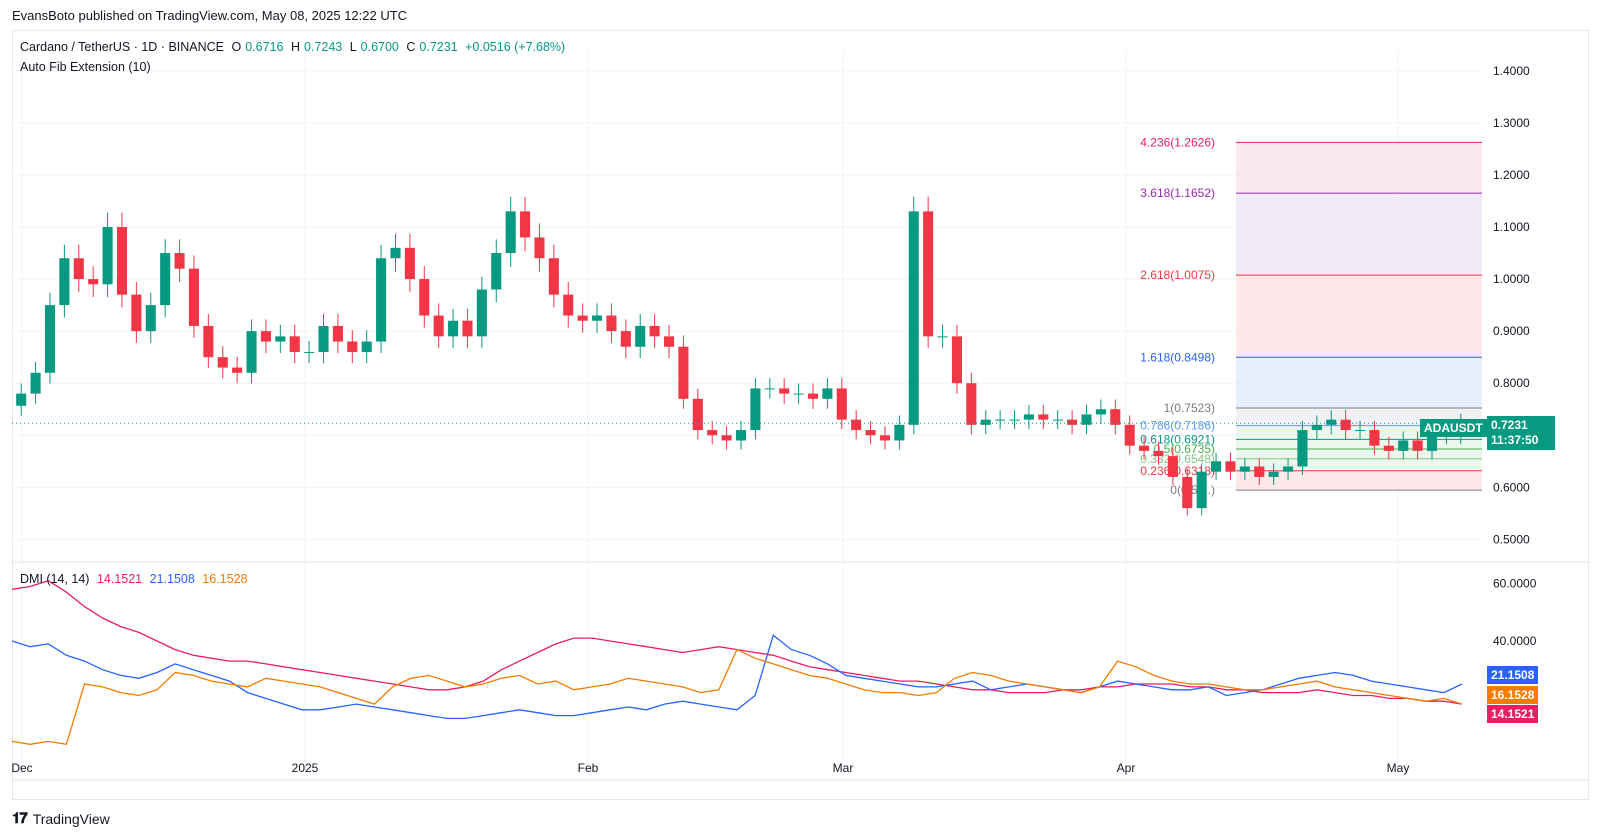 The image size is (1600, 838). Describe the element at coordinates (1521, 433) in the screenshot. I see `current-price-tag: 0.7231 11:37:50` at that location.